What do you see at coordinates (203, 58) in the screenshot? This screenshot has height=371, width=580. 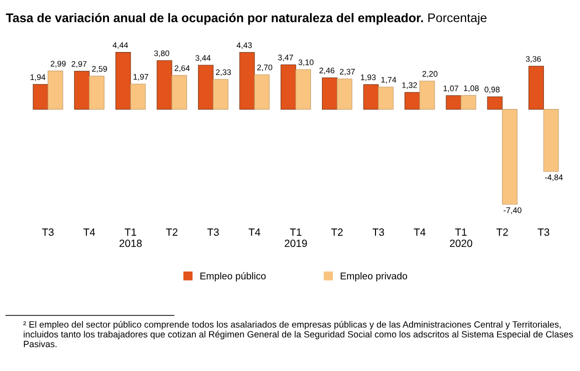 I see `data-label: 3,44` at bounding box center [203, 58].